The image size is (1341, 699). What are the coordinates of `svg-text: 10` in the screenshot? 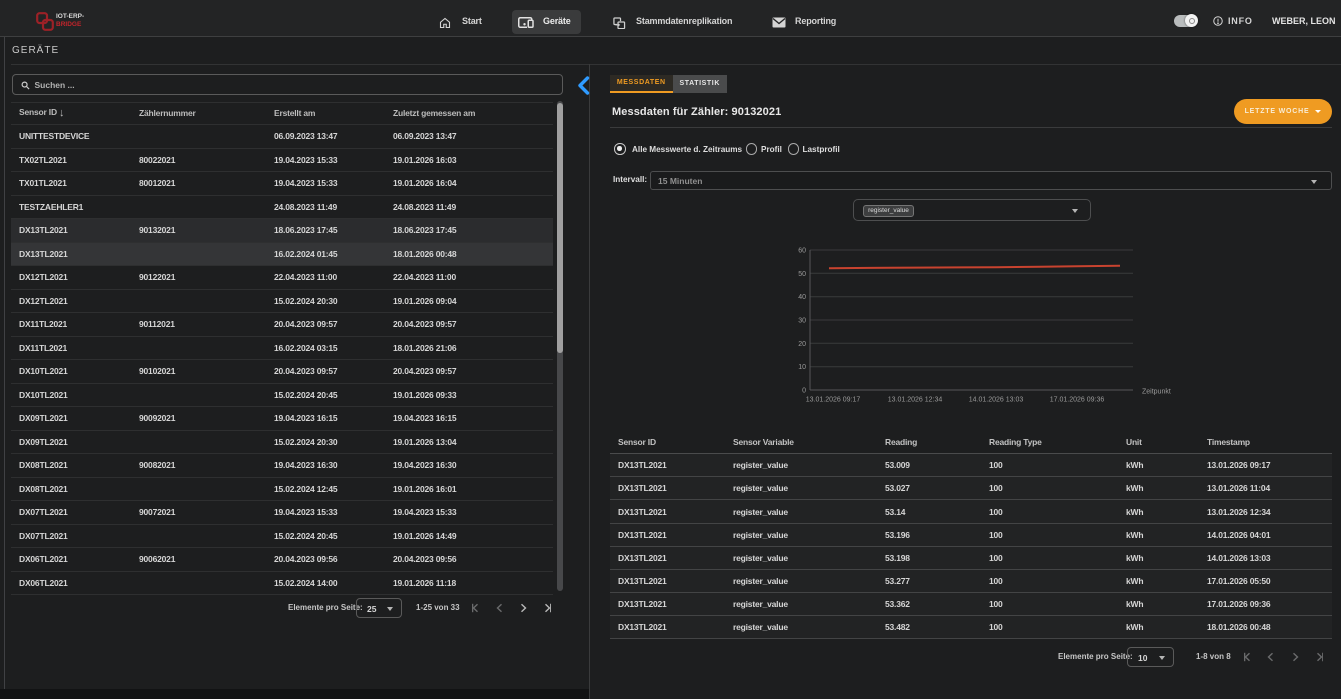 It's located at (802, 367).